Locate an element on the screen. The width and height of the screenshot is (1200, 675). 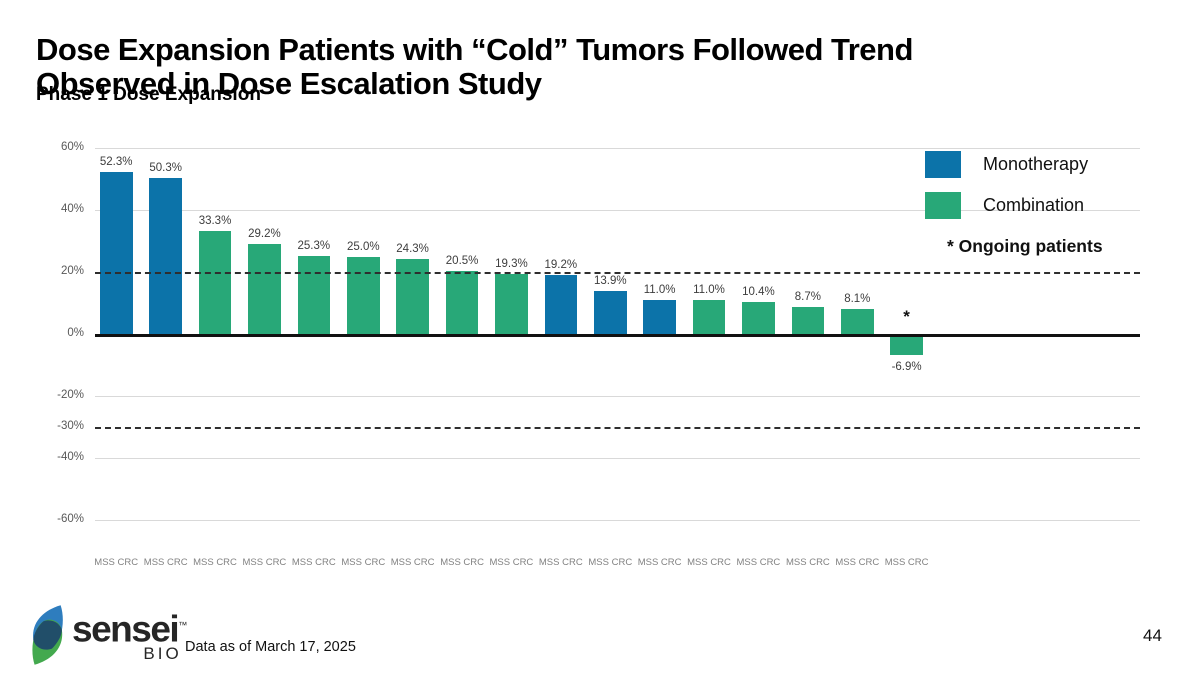
bar-value-label: 10.4% is located at coordinates (758, 291).